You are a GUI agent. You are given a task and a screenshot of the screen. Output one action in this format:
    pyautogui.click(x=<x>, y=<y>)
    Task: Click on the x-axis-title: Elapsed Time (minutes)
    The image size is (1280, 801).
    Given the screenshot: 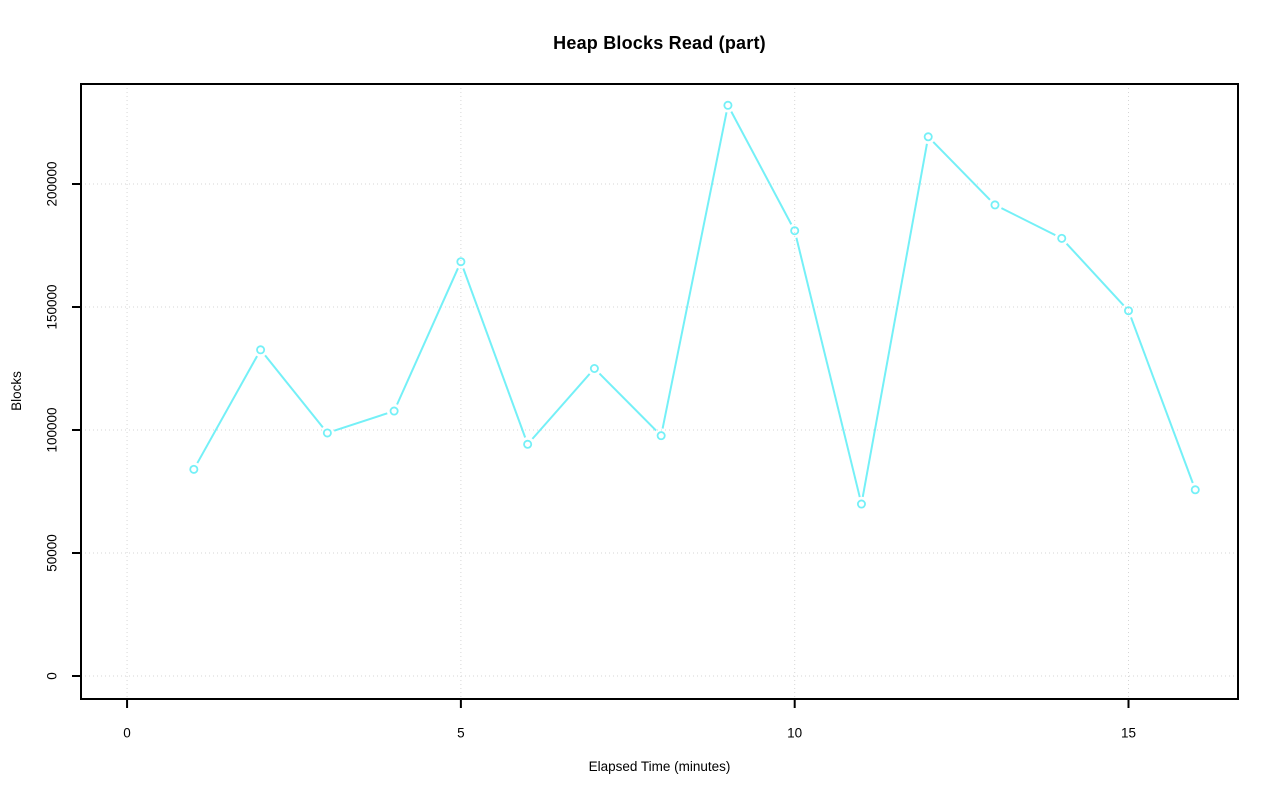 What is the action you would take?
    pyautogui.click(x=659, y=766)
    